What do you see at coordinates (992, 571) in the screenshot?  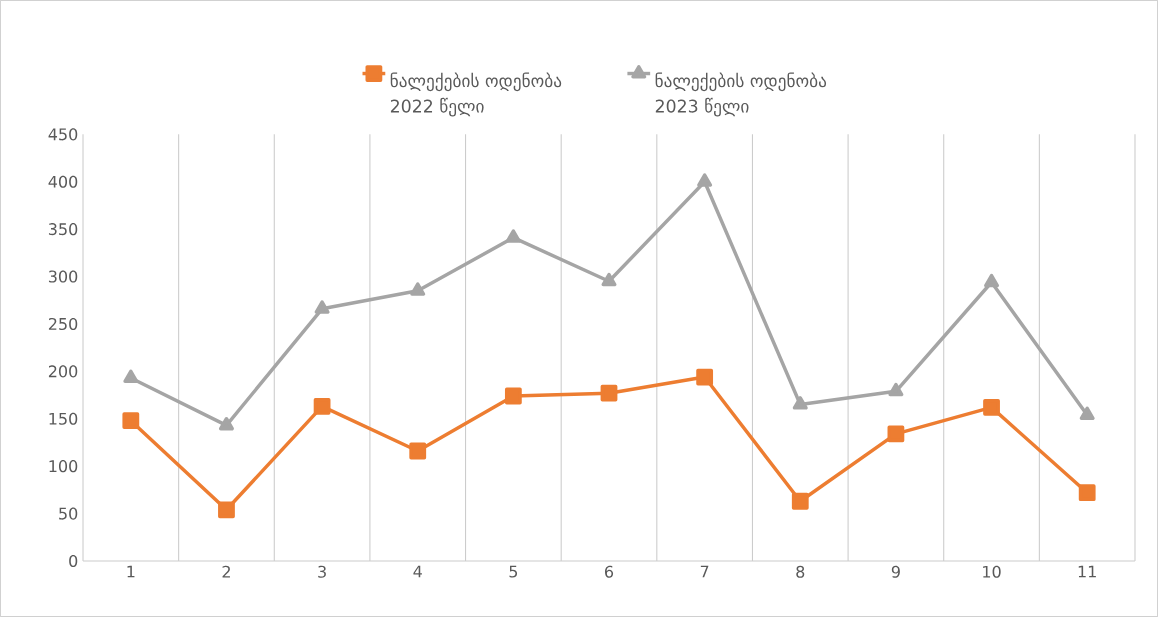 I see `x-tick-label: 10` at bounding box center [992, 571].